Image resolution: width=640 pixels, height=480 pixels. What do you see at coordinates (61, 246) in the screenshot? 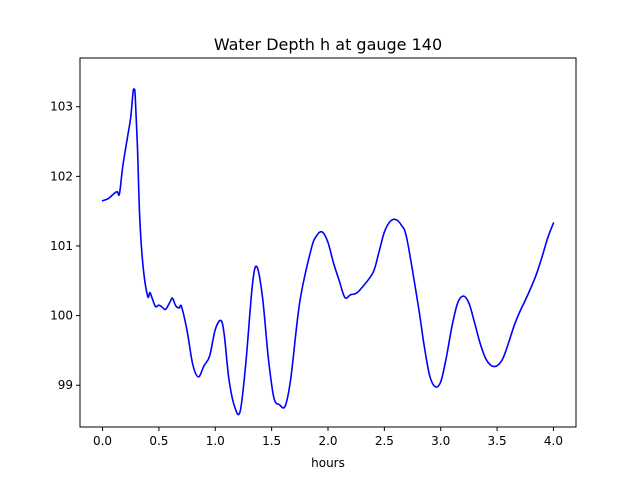
I see `y-tick-label: 101` at bounding box center [61, 246].